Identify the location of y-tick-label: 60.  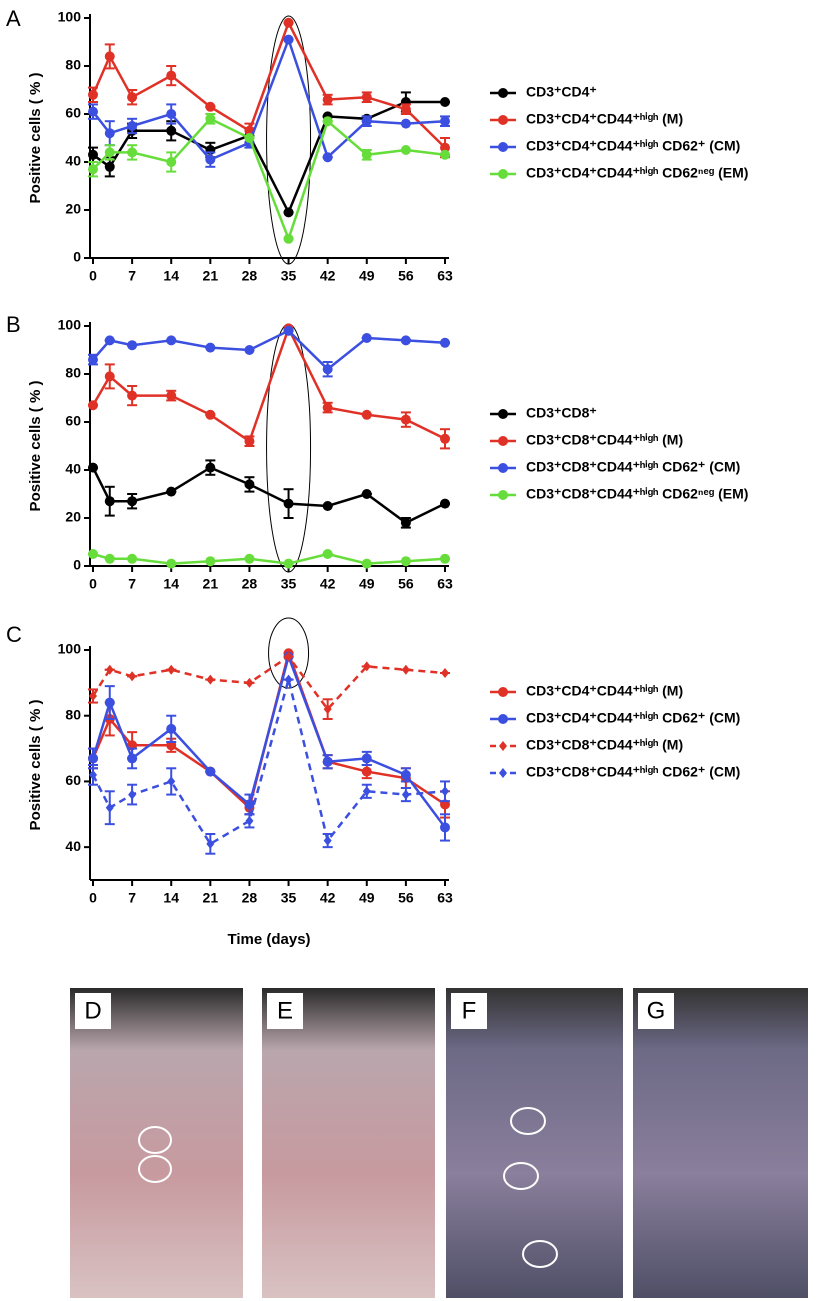
(73, 421).